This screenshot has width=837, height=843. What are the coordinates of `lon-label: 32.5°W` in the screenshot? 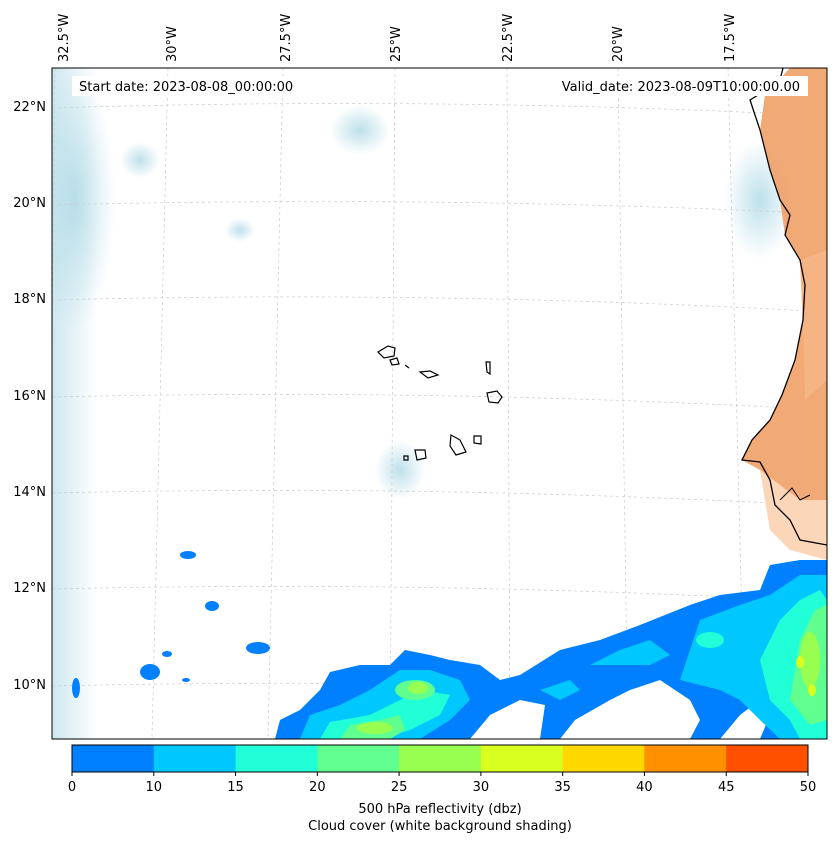 It's located at (64, 38).